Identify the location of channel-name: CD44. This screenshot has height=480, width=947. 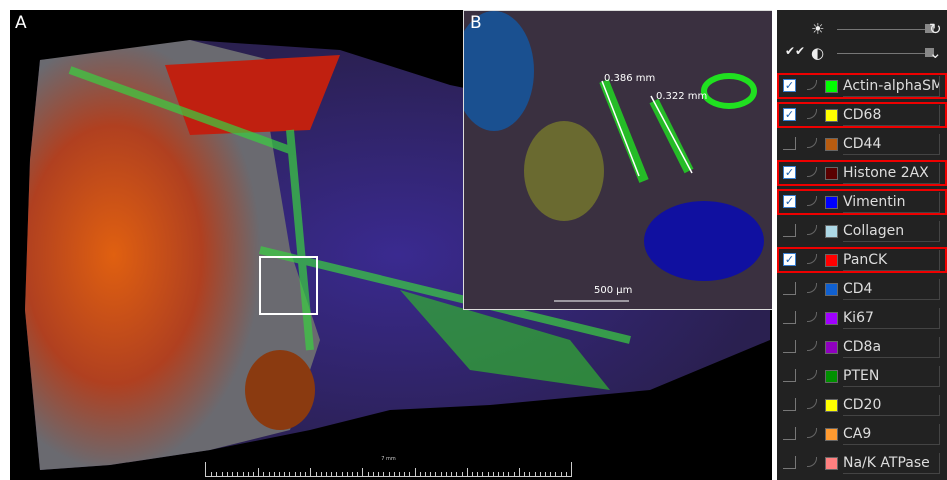
(891, 144).